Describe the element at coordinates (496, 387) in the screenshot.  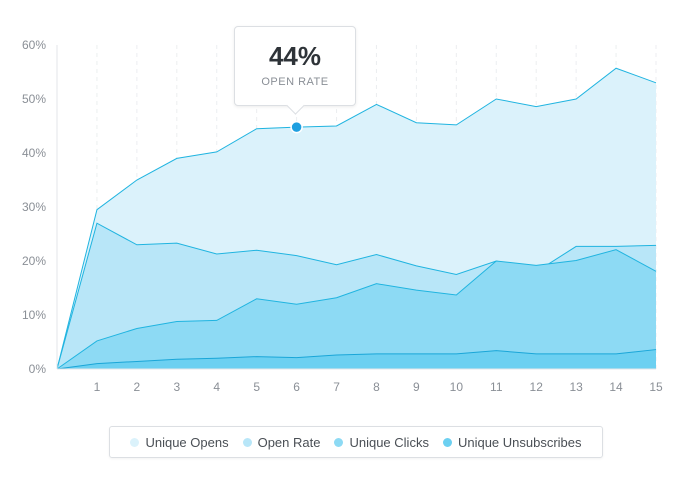
I see `x-tick-label: 11` at that location.